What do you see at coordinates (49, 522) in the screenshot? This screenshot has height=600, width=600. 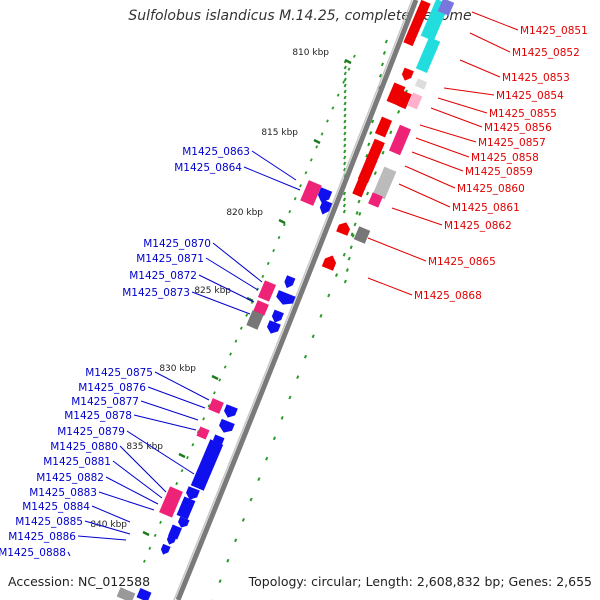 I see `gene-label: M1425_0885` at bounding box center [49, 522].